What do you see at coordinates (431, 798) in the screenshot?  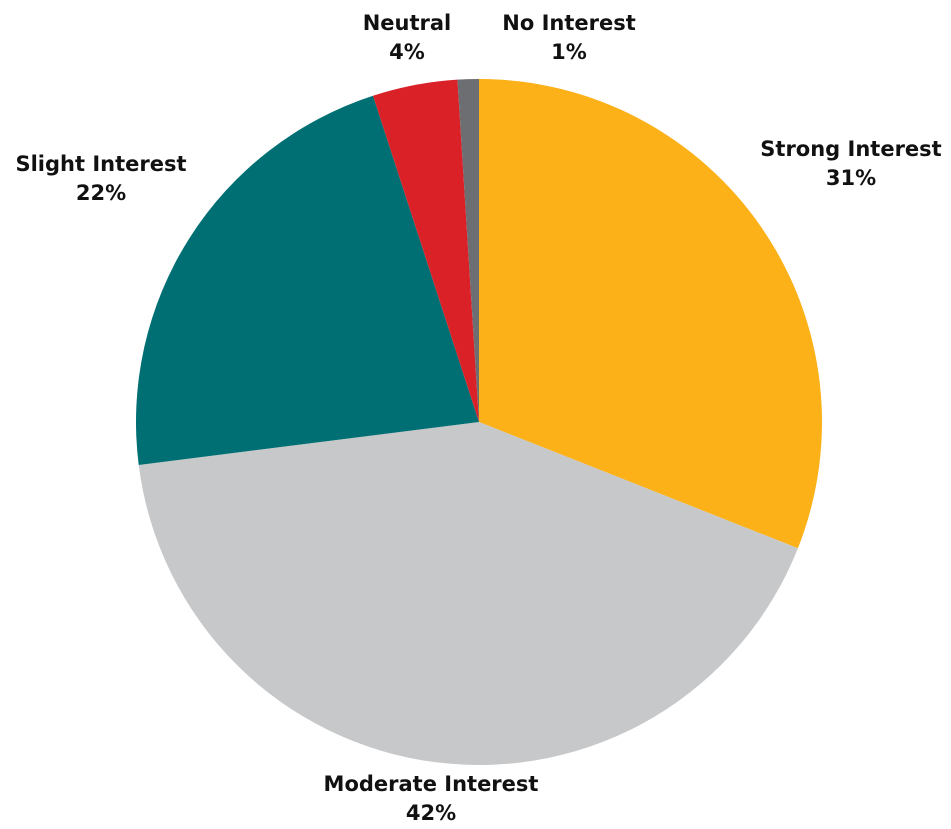 I see `label-moderate-interest: Moderate Interest 42%` at bounding box center [431, 798].